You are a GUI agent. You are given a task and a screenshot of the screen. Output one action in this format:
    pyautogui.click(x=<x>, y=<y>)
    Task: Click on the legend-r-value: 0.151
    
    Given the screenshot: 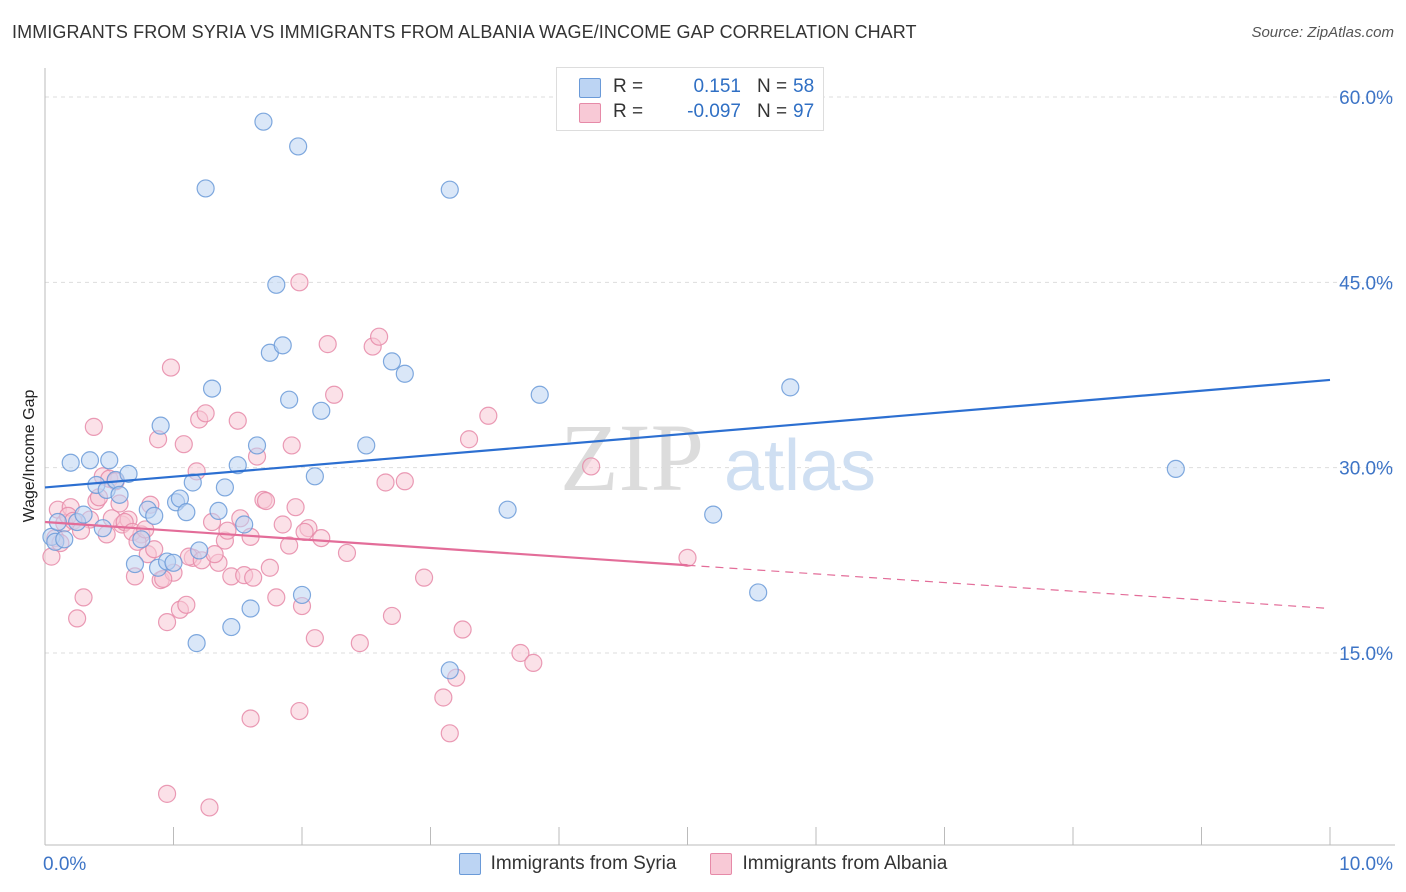 What is the action you would take?
    pyautogui.click(x=717, y=86)
    